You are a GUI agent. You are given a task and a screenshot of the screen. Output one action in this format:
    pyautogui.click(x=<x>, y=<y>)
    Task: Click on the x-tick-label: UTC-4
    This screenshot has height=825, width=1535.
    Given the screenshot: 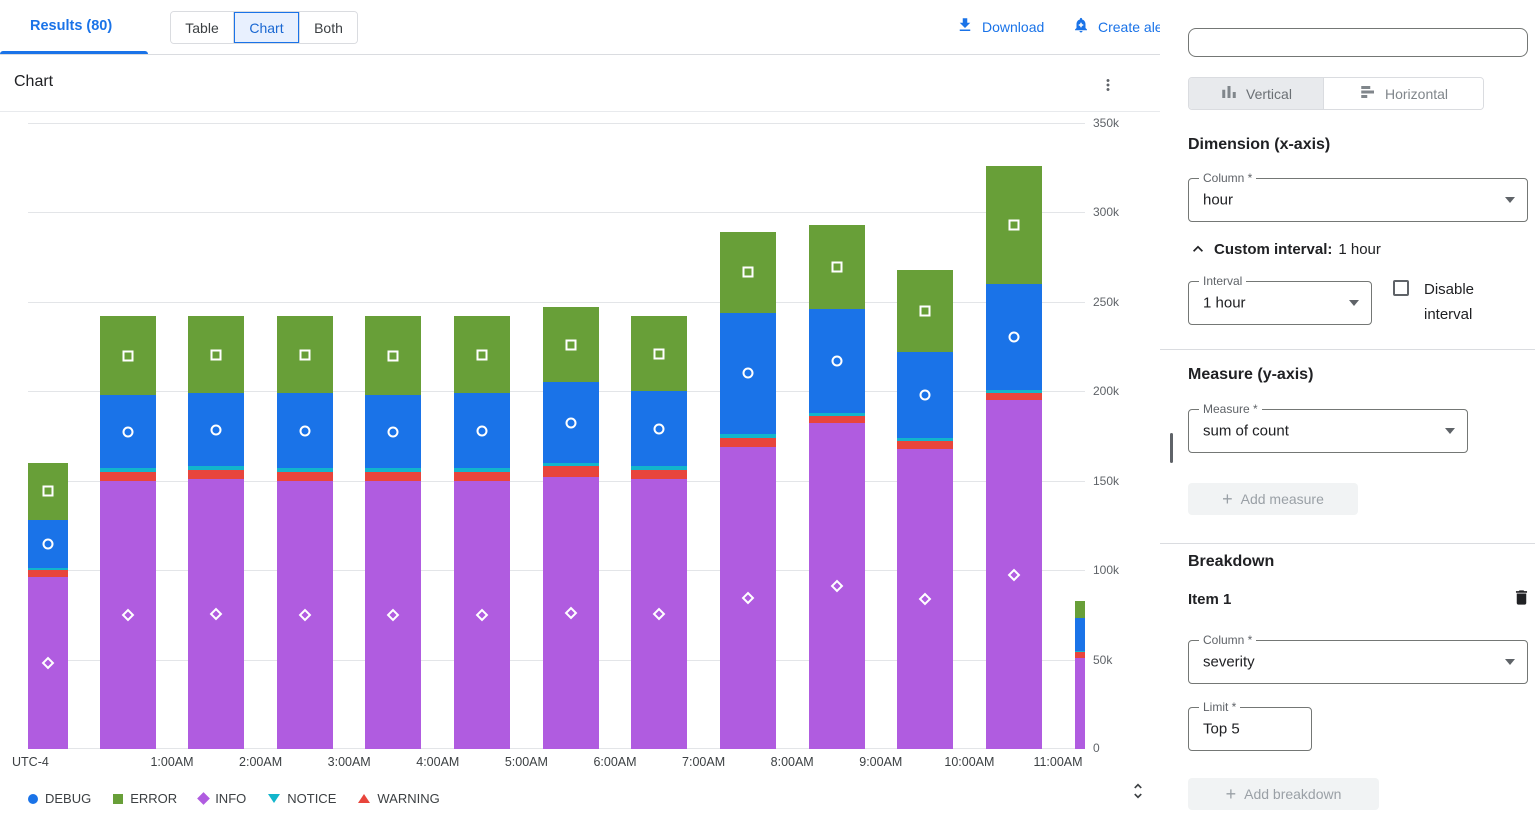 What is the action you would take?
    pyautogui.click(x=30, y=762)
    